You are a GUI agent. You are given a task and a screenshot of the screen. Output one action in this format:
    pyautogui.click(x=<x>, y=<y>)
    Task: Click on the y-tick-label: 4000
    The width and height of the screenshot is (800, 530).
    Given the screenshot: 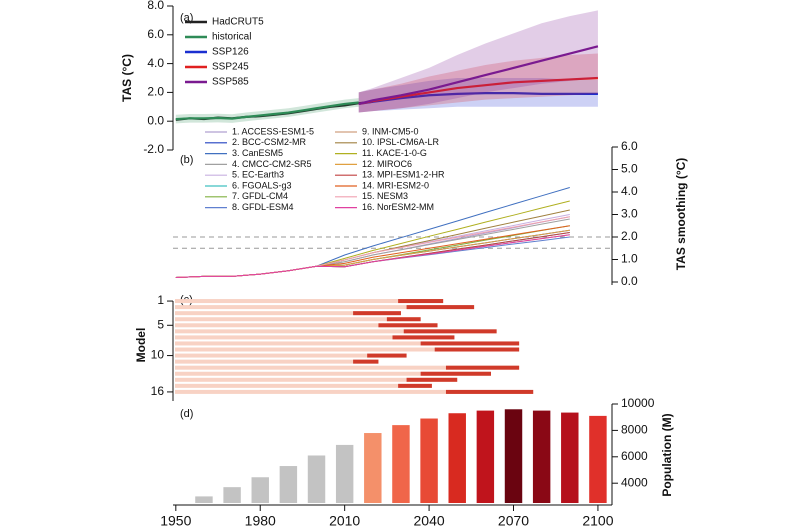 What is the action you would take?
    pyautogui.click(x=634, y=482)
    